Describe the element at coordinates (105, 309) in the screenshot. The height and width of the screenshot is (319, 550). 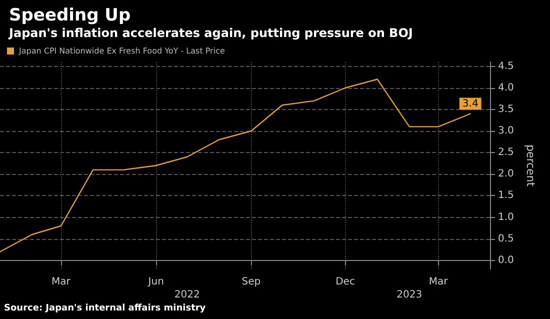
I see `source-note: Source: Japan's internal affairs ministry` at that location.